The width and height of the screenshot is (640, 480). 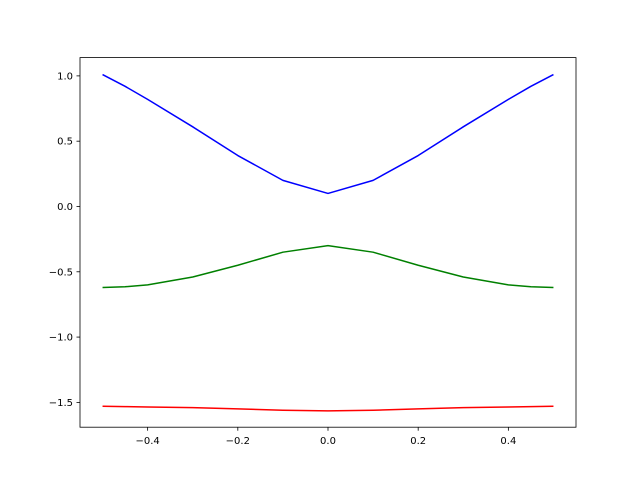 I want to click on x-tick-label: 0.0, so click(x=328, y=441).